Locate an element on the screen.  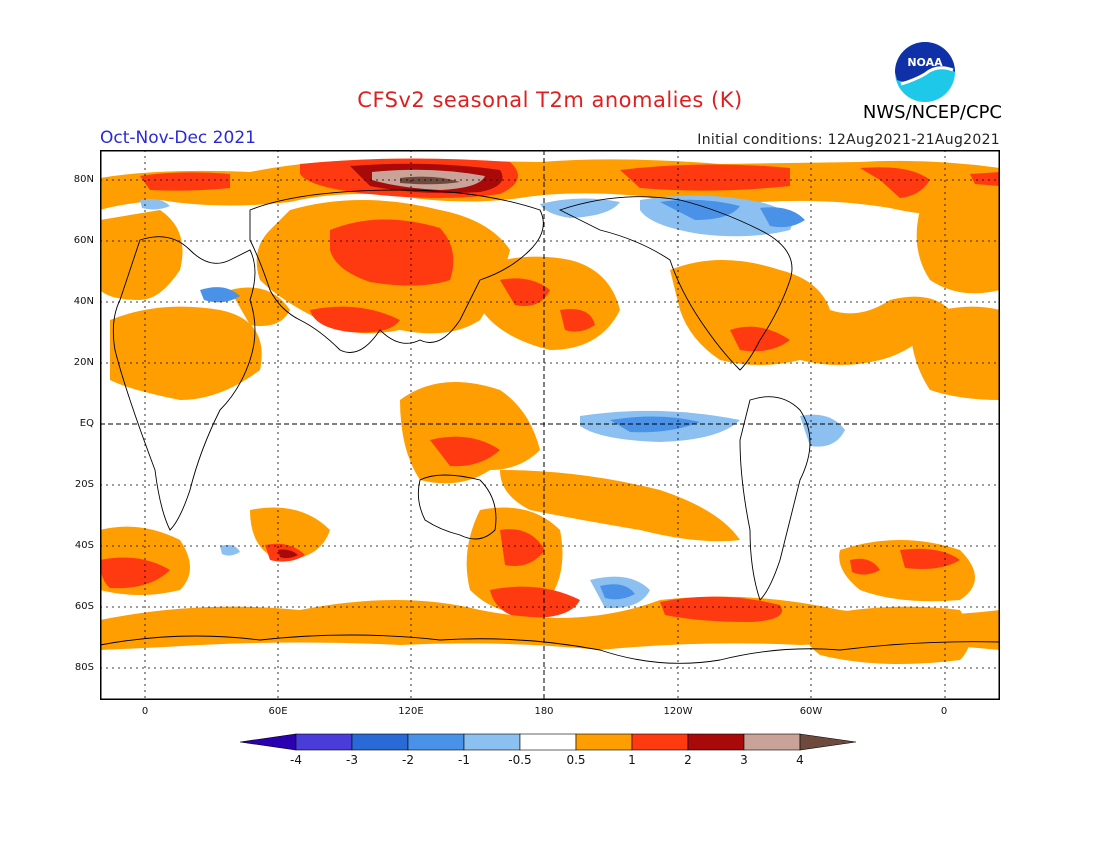
forecast-period: Oct-Nov-Dec 2021 is located at coordinates (178, 138).